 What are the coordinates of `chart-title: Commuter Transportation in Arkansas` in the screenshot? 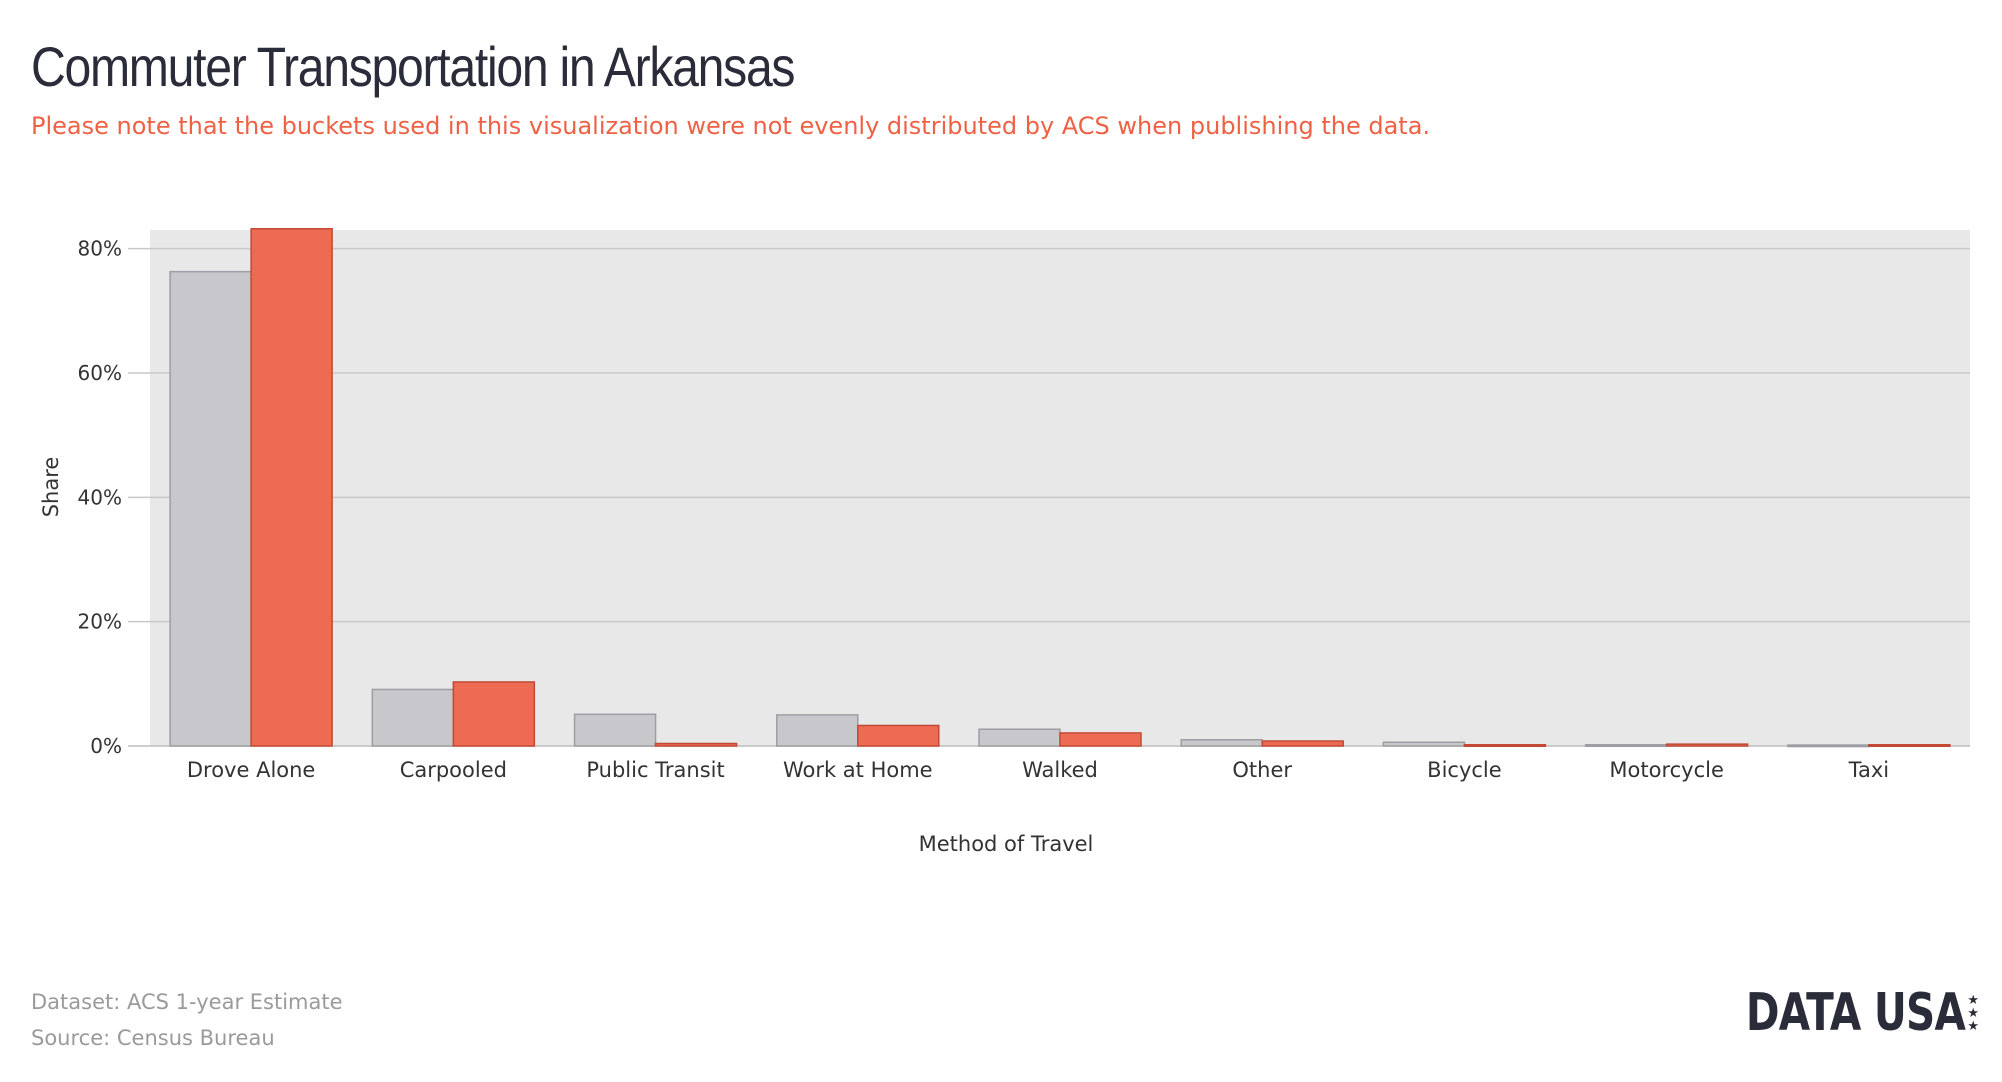 It's located at (413, 66).